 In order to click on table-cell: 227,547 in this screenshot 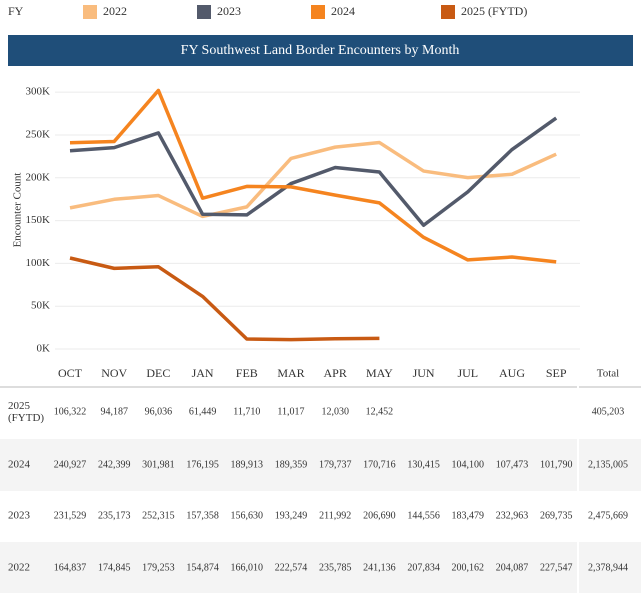, I will do `click(556, 567)`.